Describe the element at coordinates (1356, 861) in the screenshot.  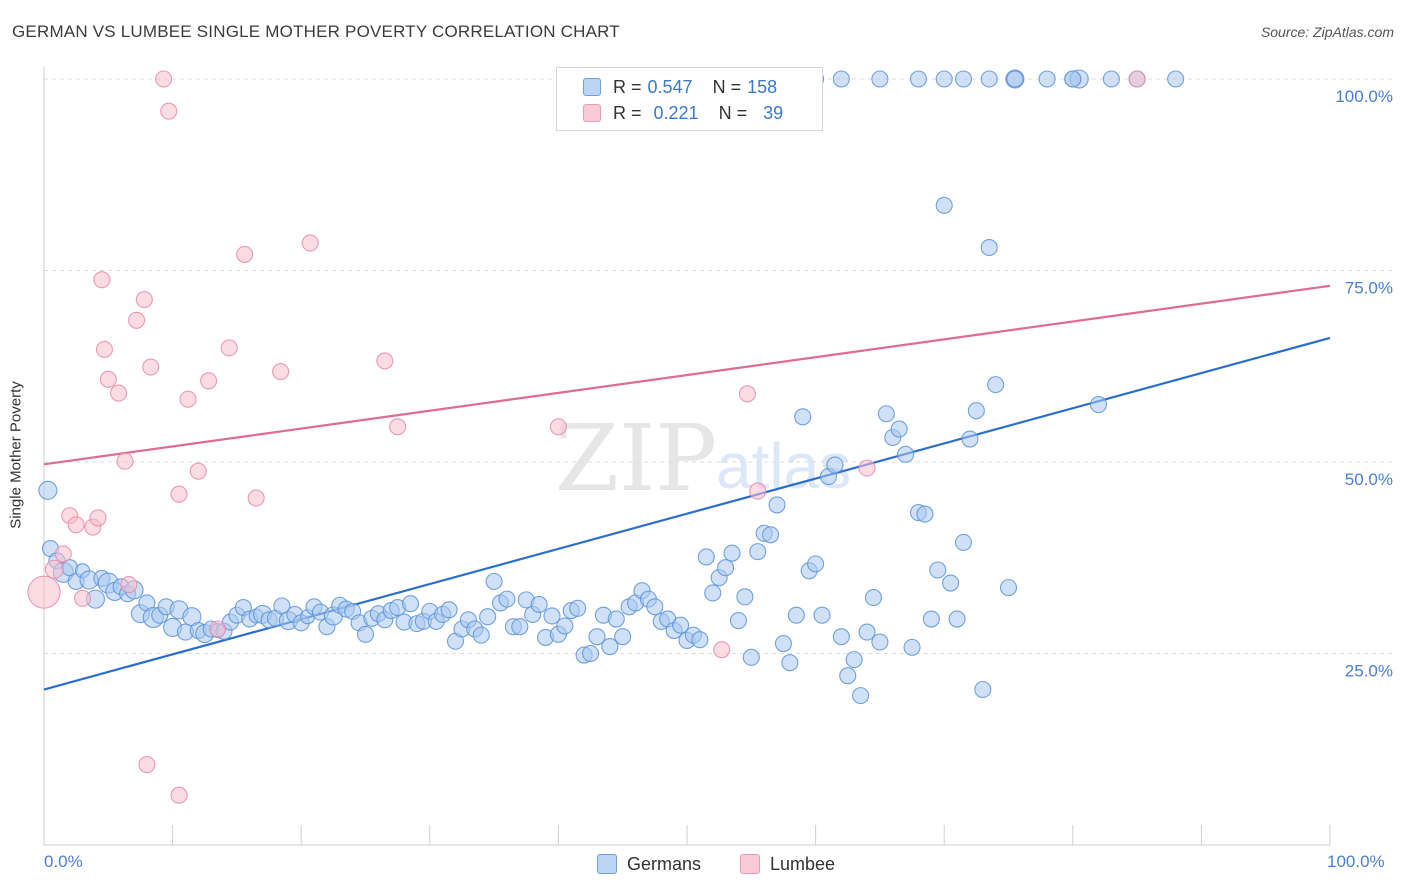
I see `x-tick-label-max: 100.0%` at that location.